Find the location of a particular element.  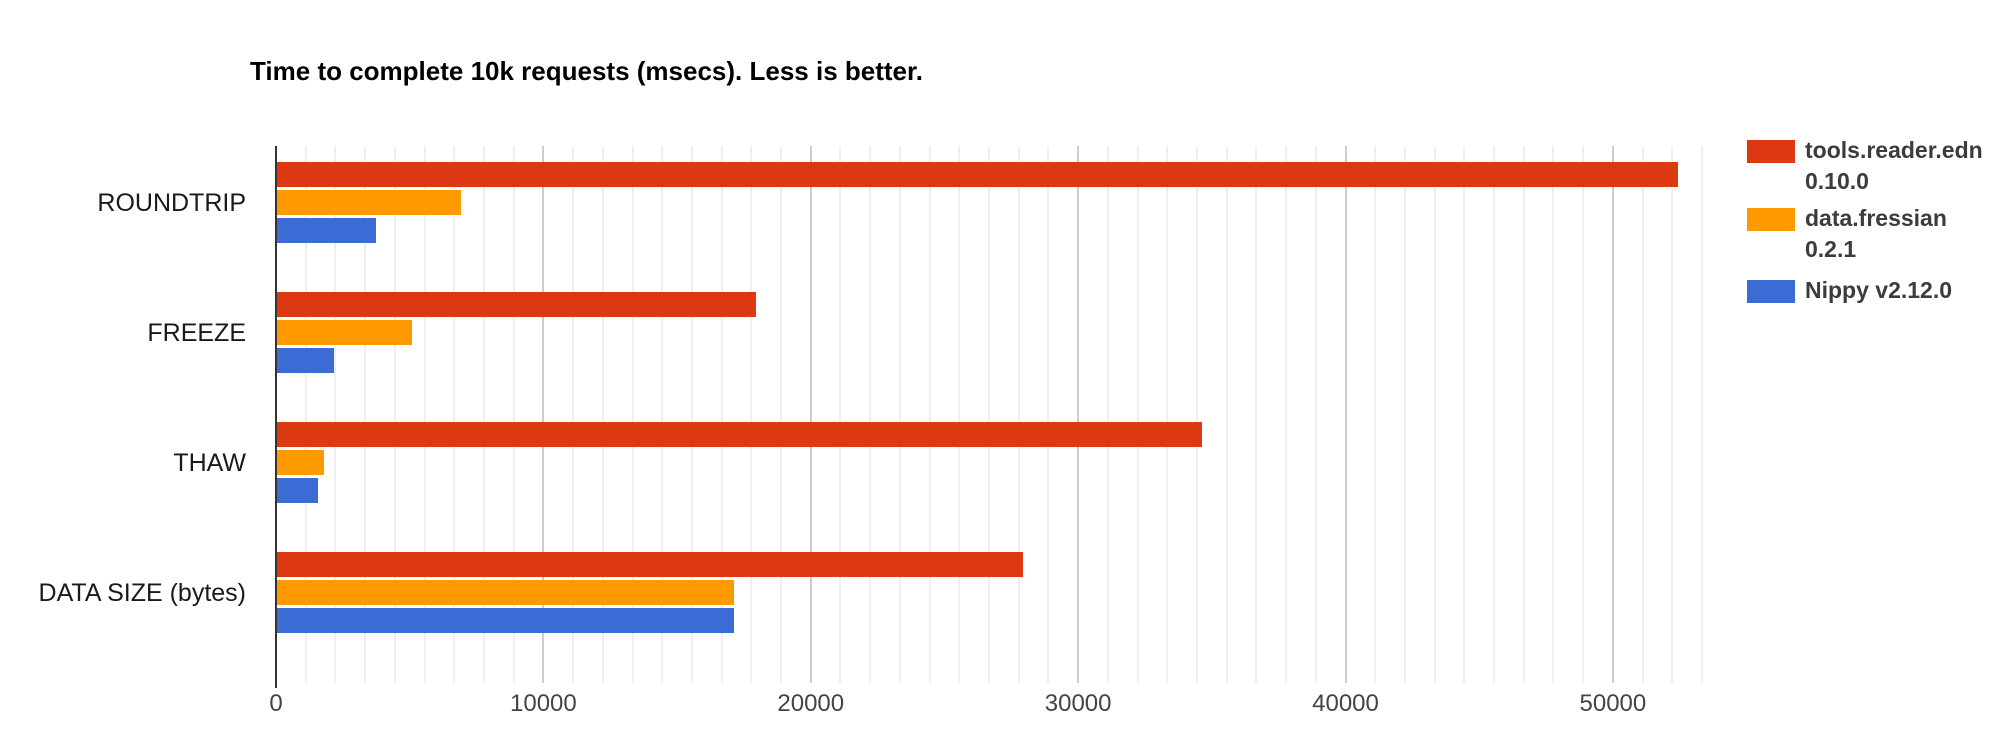

legend-item-data-fressian: data.fressian 0.2.1 is located at coordinates (1847, 235).